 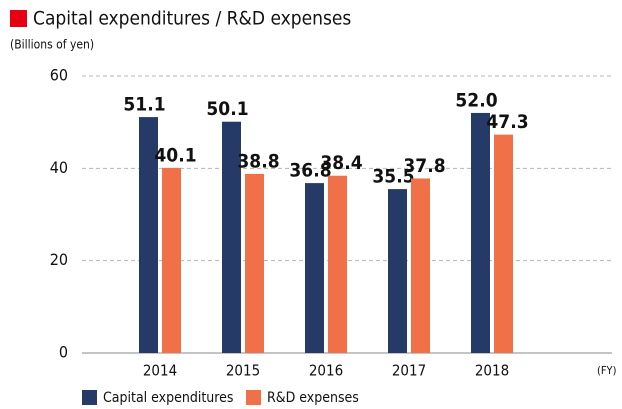 I want to click on x-tick-label: 2016, so click(x=326, y=371).